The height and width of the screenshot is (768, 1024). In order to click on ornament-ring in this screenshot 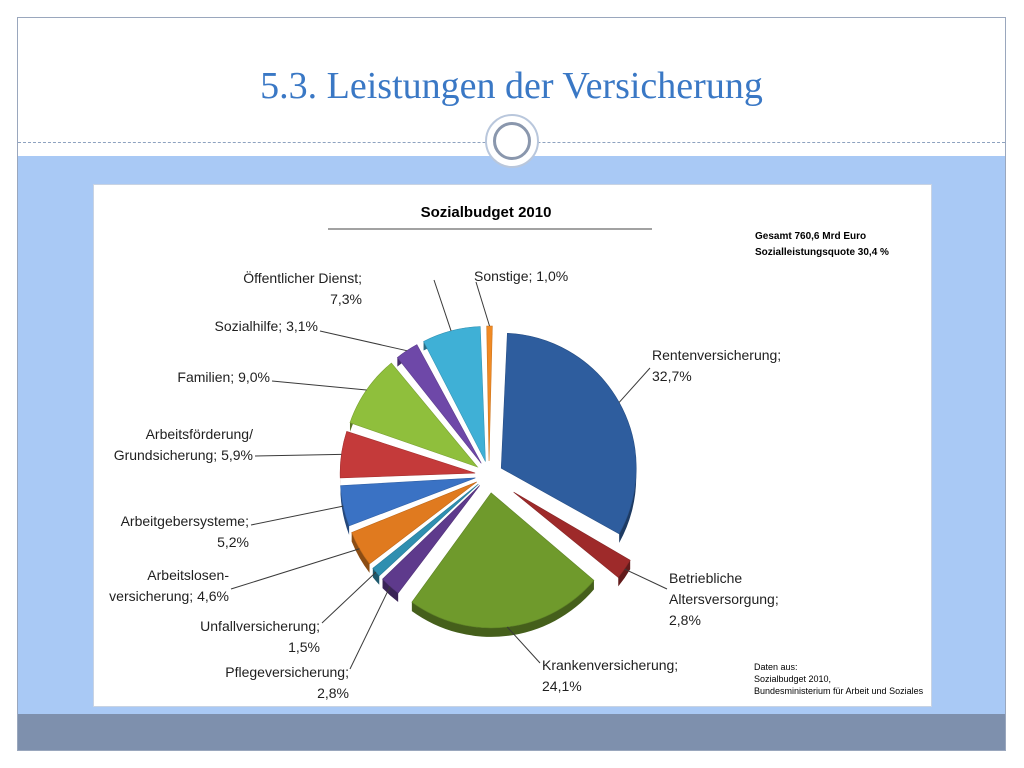, I will do `click(512, 141)`.